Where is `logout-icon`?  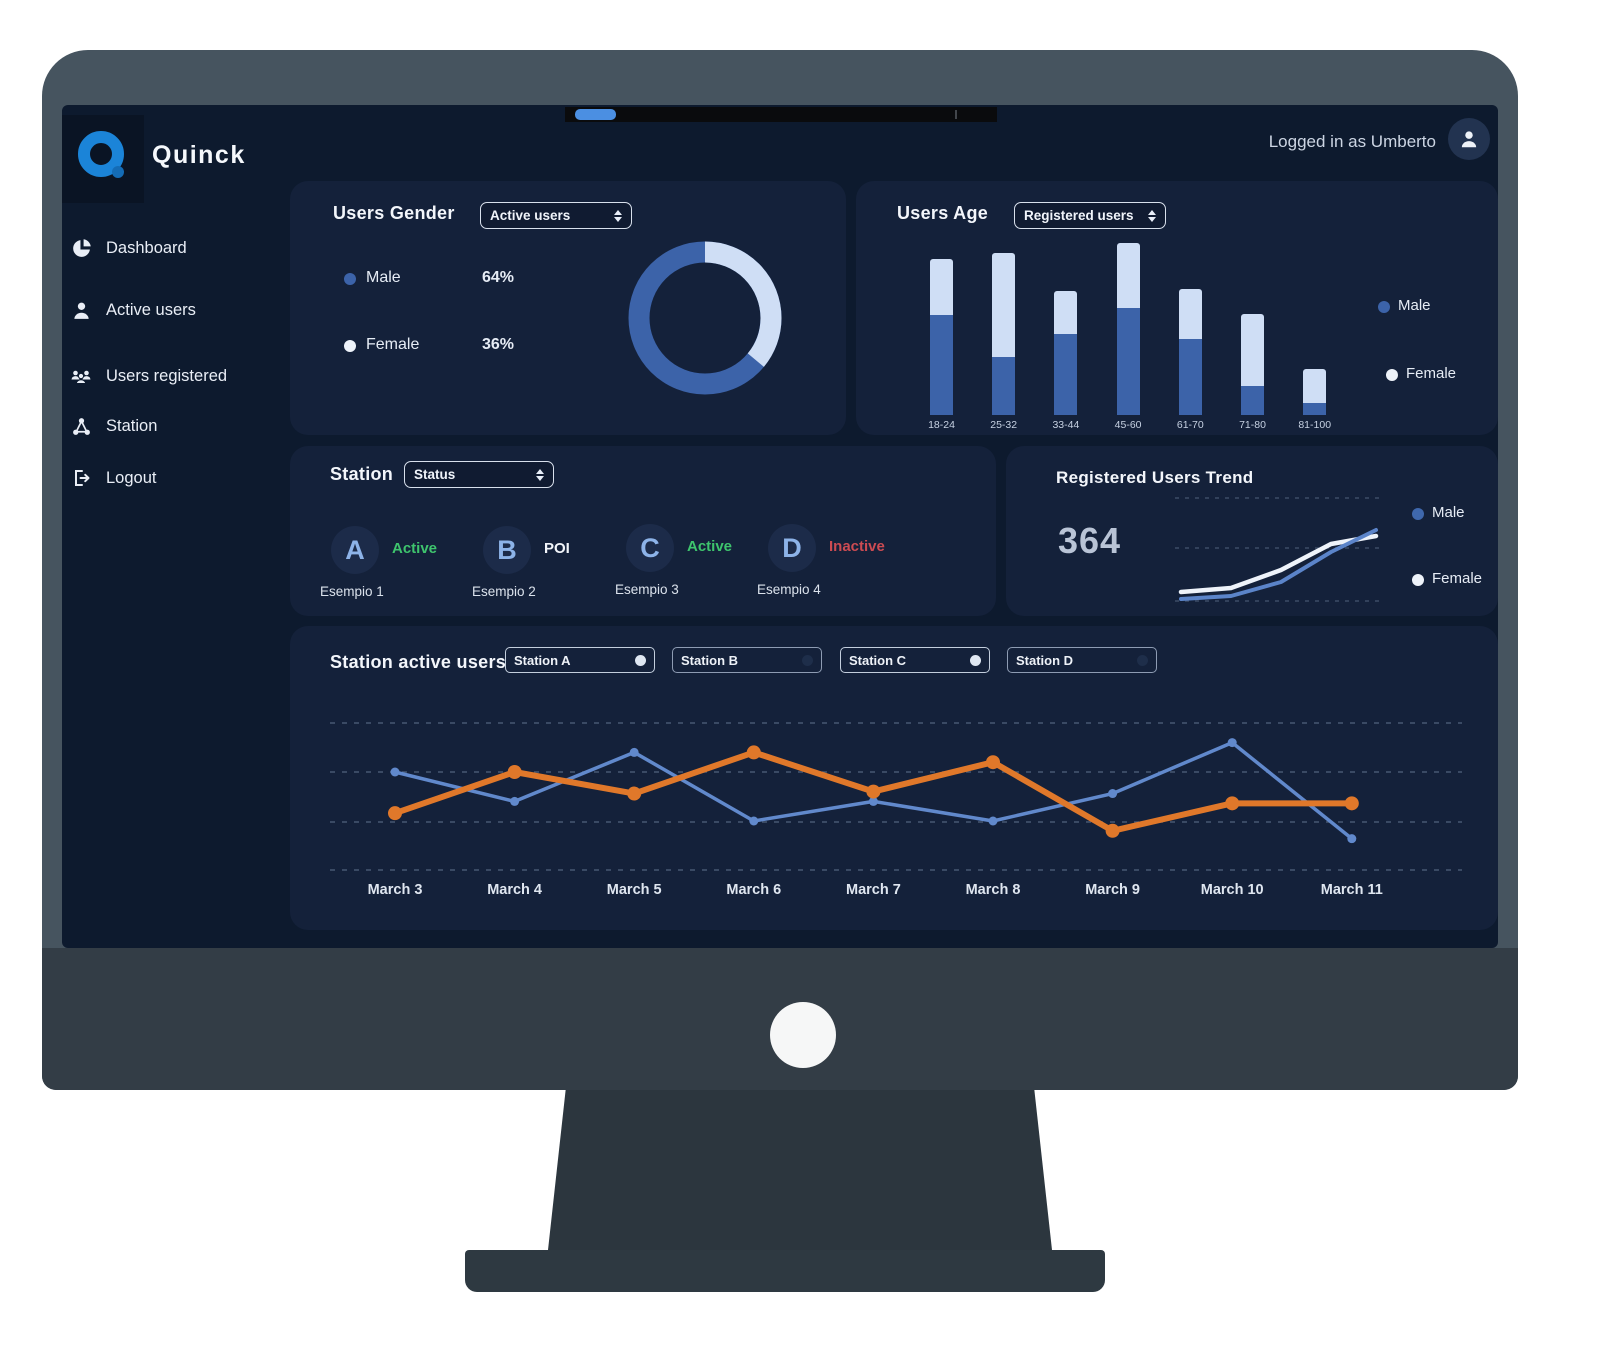 logout-icon is located at coordinates (81, 478).